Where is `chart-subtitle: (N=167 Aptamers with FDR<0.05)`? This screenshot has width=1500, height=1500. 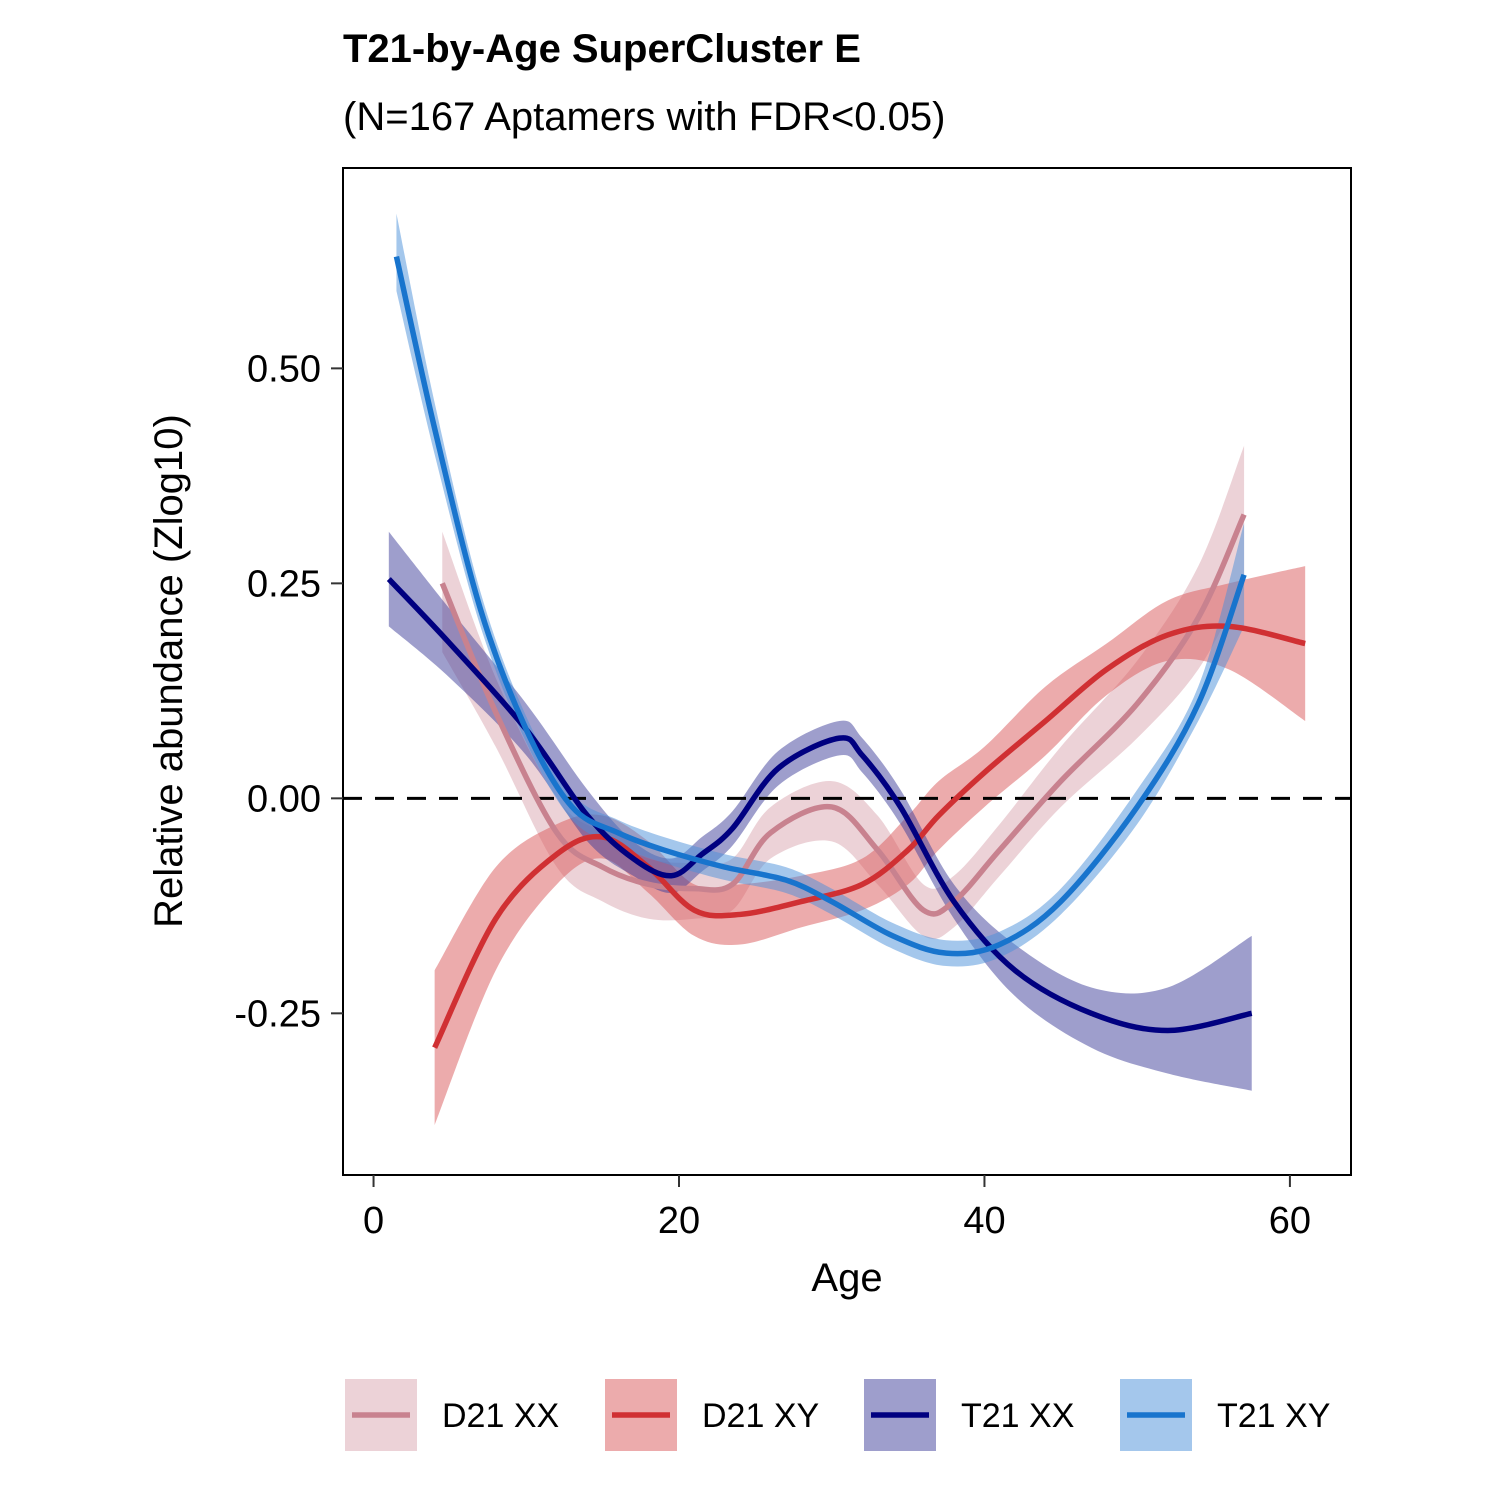
chart-subtitle: (N=167 Aptamers with FDR<0.05) is located at coordinates (644, 117).